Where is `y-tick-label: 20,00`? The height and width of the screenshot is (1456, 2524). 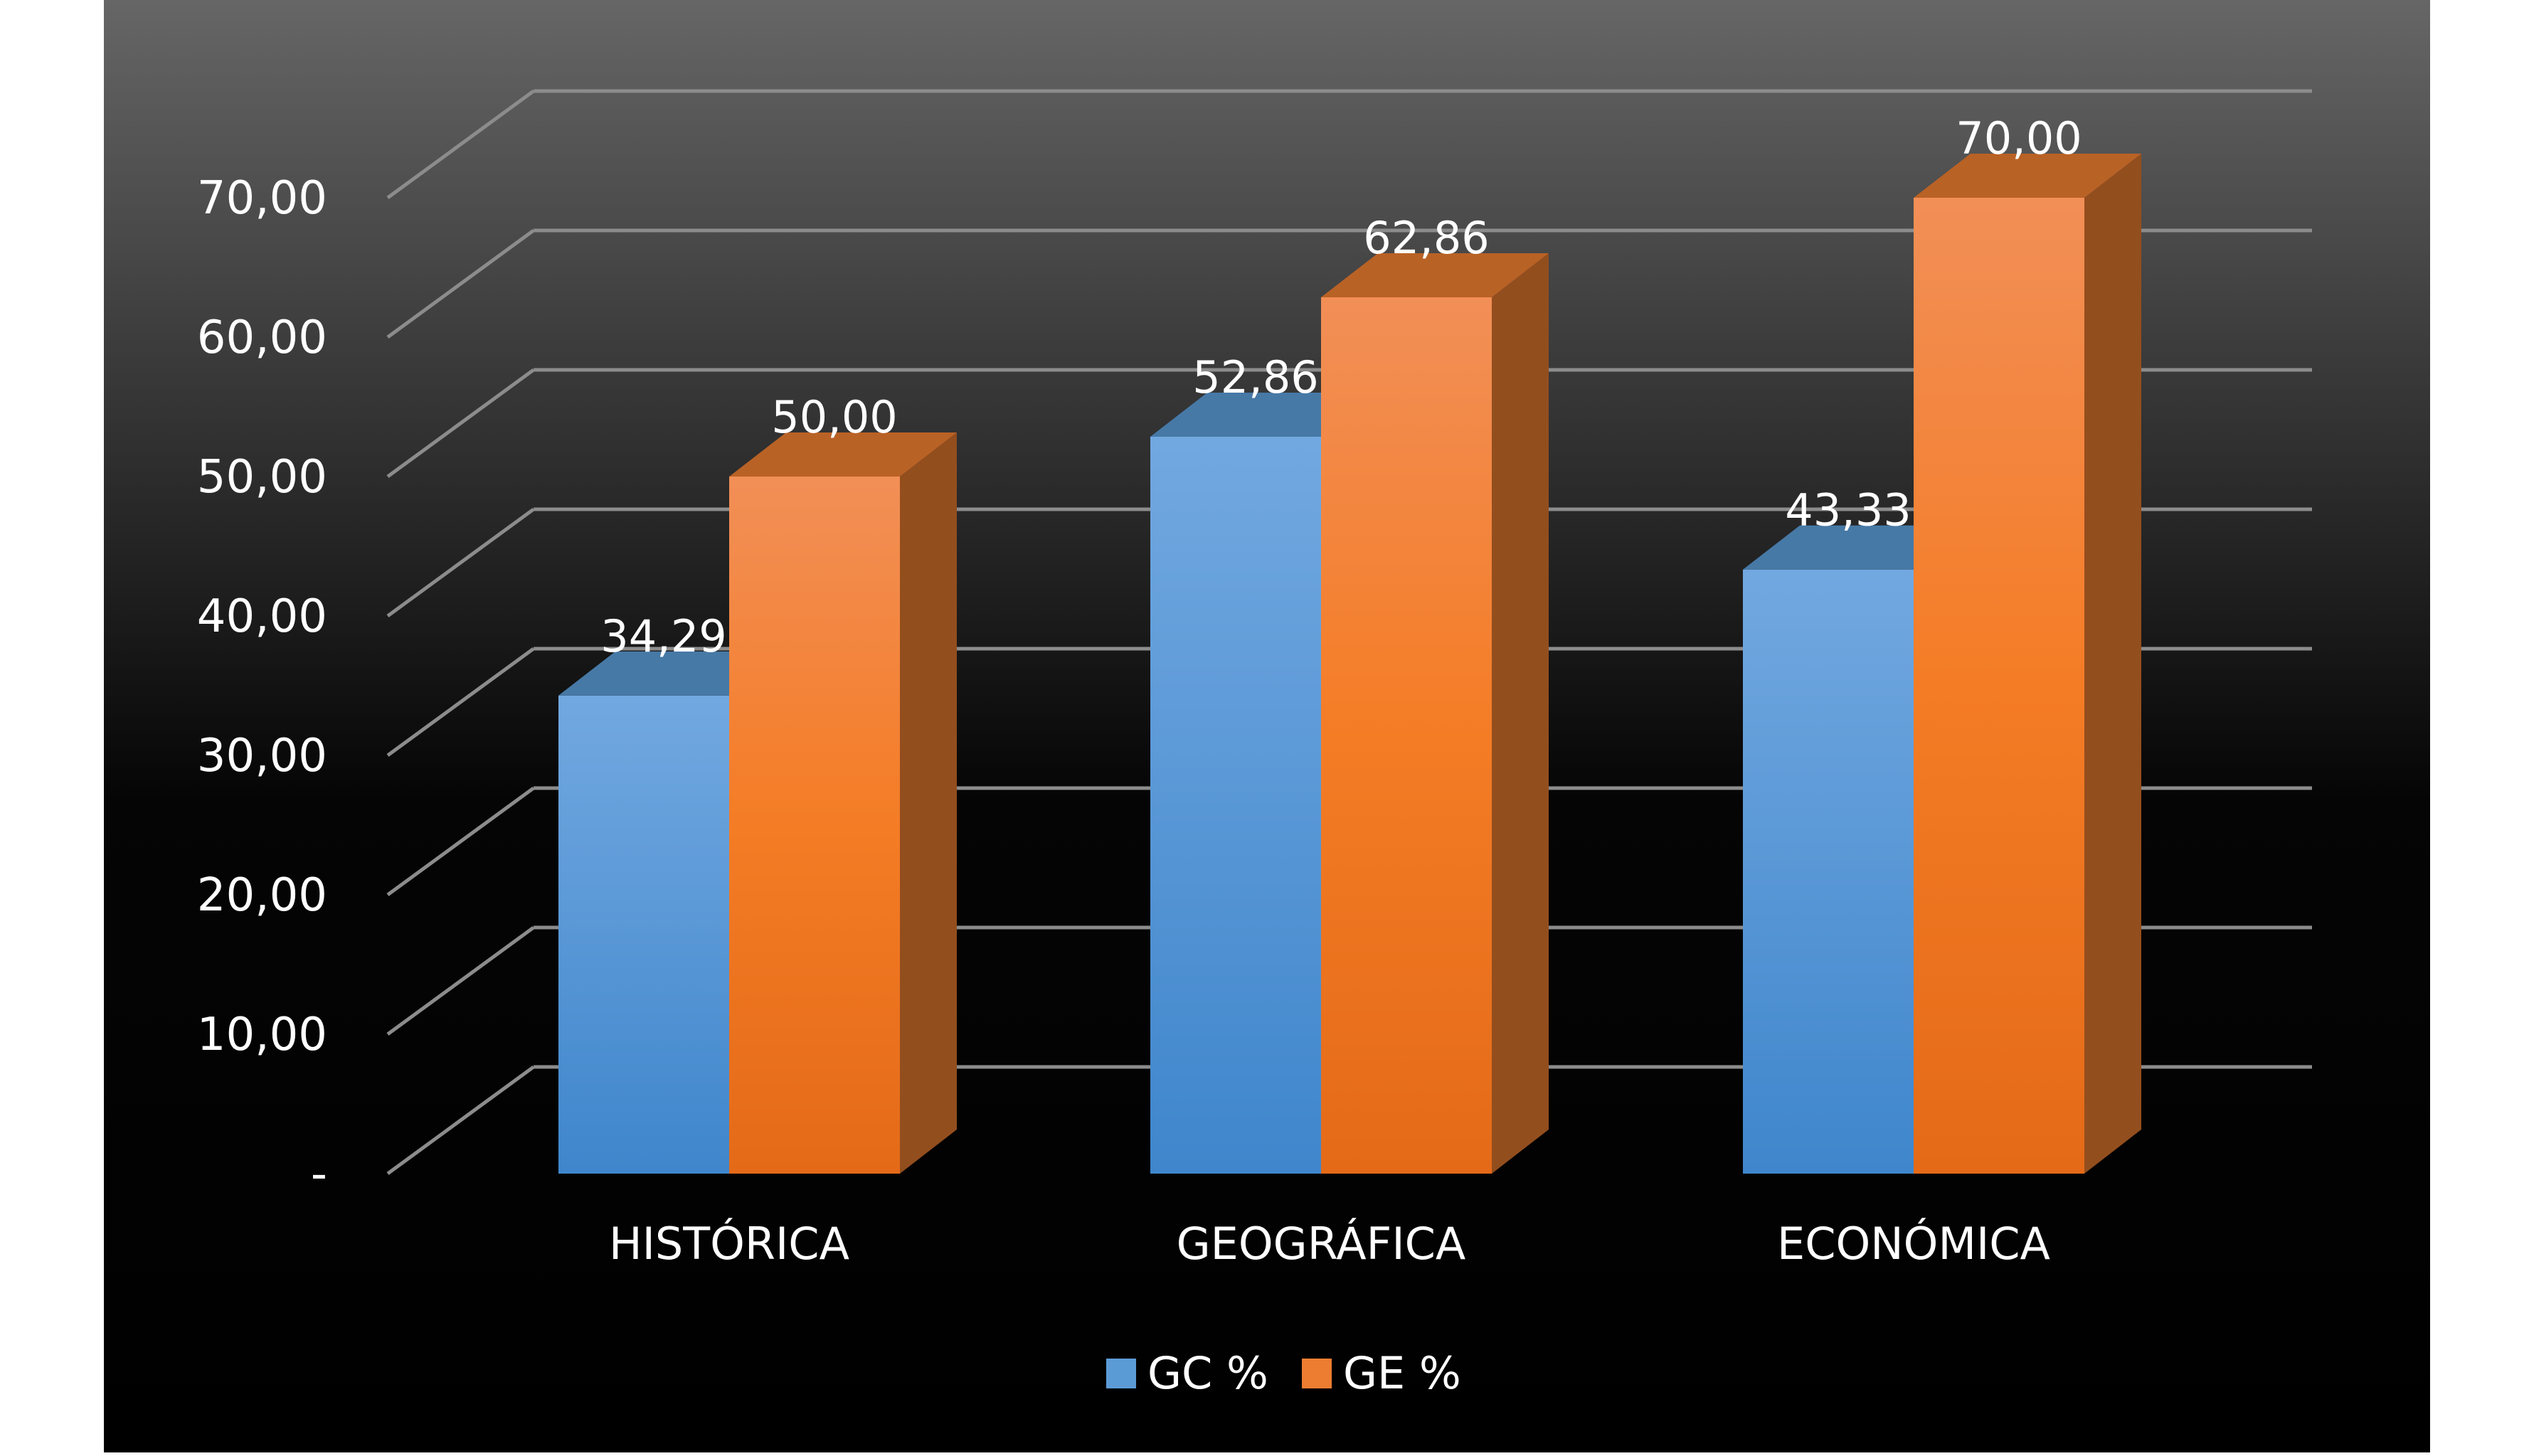 y-tick-label: 20,00 is located at coordinates (262, 895).